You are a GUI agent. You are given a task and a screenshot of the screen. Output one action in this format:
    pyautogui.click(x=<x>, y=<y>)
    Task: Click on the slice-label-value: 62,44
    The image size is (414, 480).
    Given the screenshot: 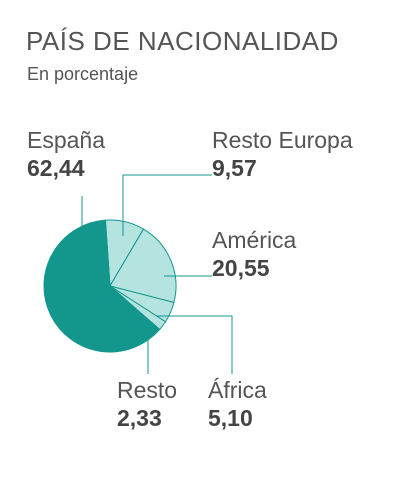 What is the action you would take?
    pyautogui.click(x=56, y=168)
    